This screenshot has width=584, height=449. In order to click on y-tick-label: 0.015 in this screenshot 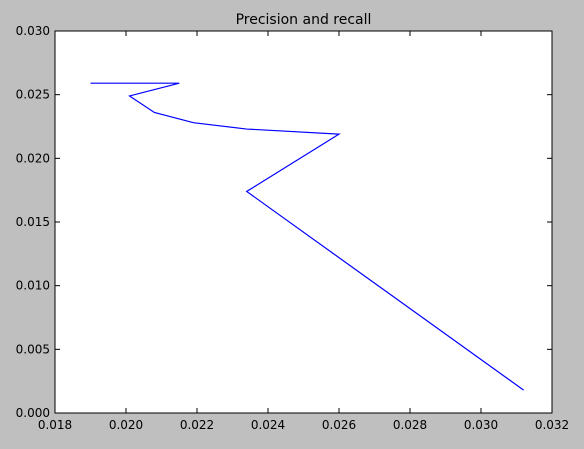, I will do `click(33, 222)`.